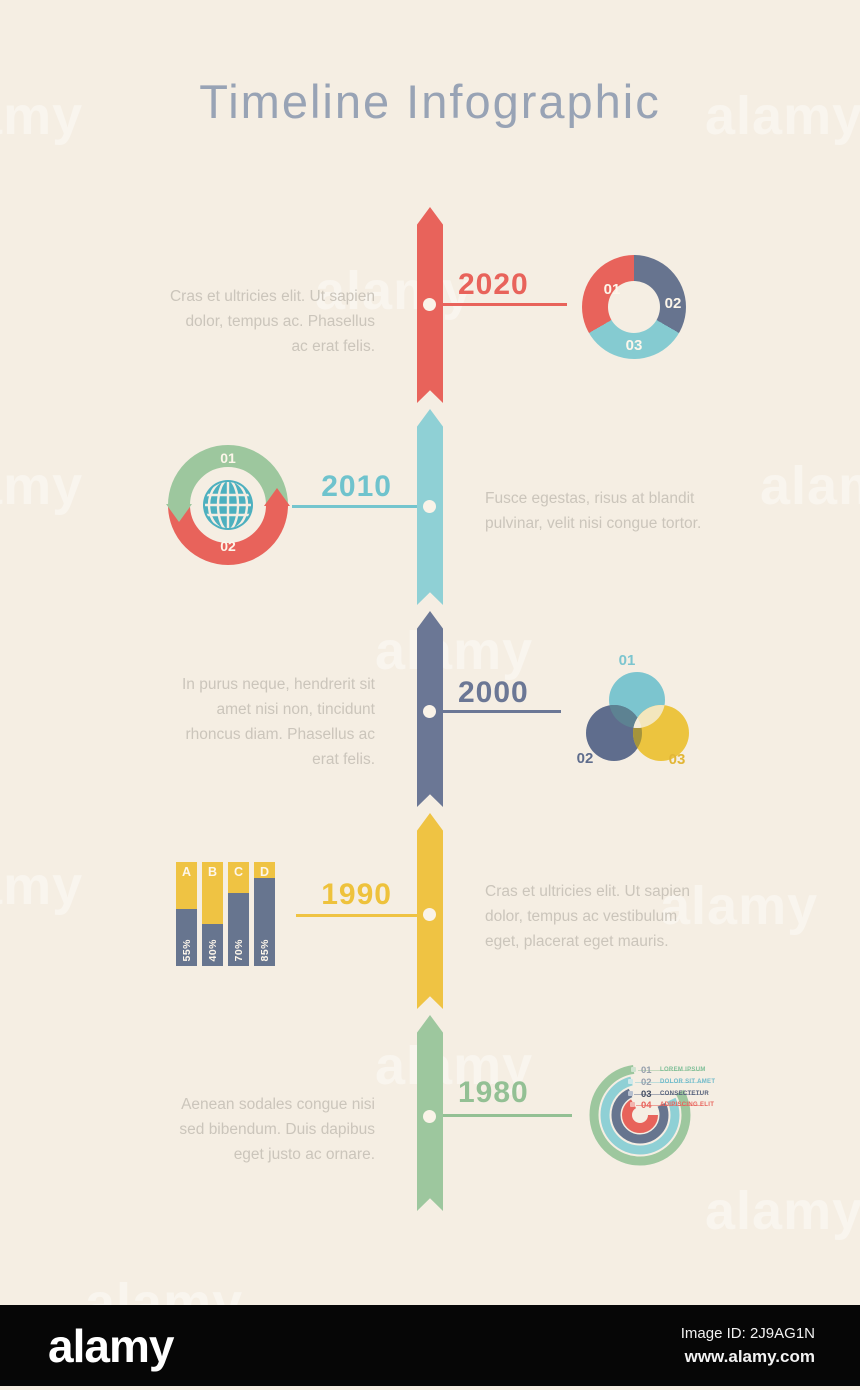 The image size is (860, 1390). I want to click on bar-category: A, so click(186, 872).